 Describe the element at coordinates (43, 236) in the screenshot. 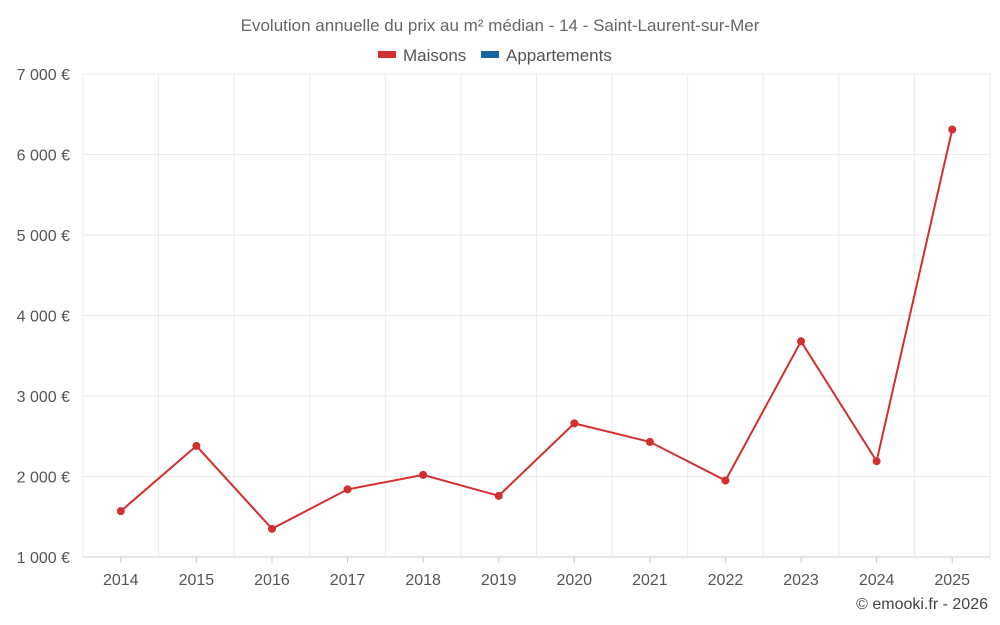

I see `y-tick-label: 5 000 €` at that location.